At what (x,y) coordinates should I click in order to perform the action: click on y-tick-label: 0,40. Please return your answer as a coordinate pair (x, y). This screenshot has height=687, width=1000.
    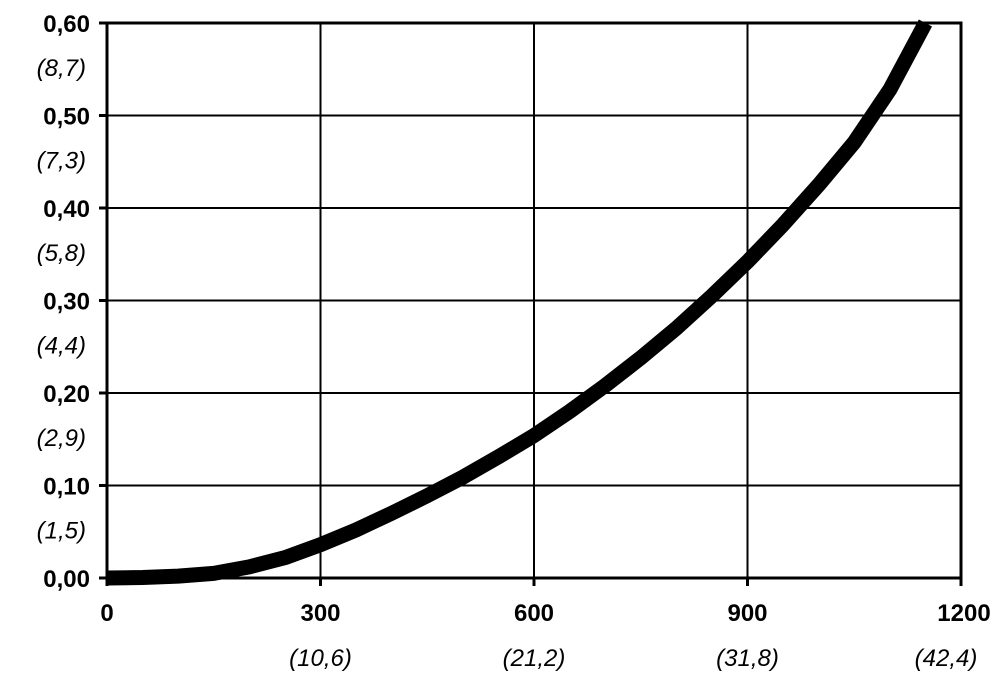
    Looking at the image, I should click on (66, 209).